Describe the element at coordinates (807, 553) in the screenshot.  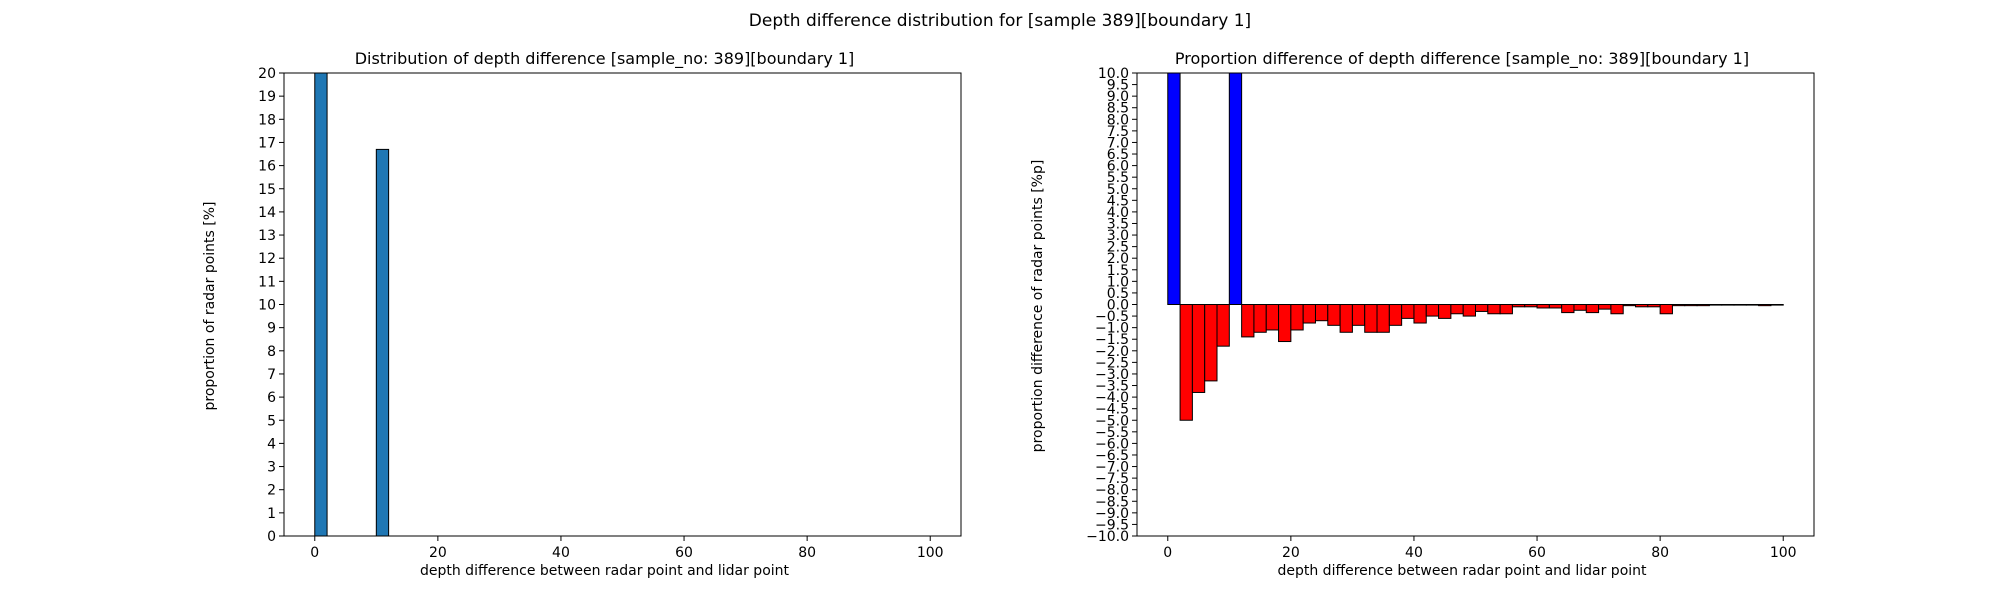
I see `left-xtick-label: 80` at that location.